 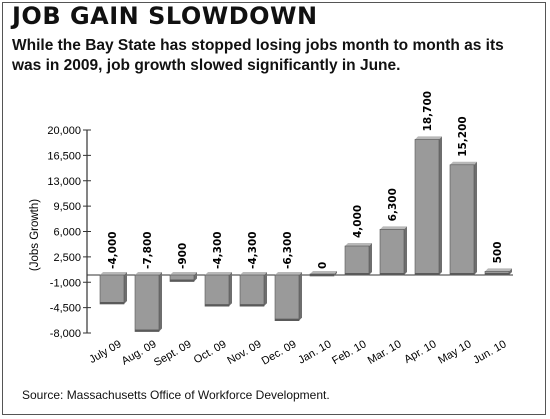 What do you see at coordinates (113, 250) in the screenshot?
I see `bar-value-label: -4,000` at bounding box center [113, 250].